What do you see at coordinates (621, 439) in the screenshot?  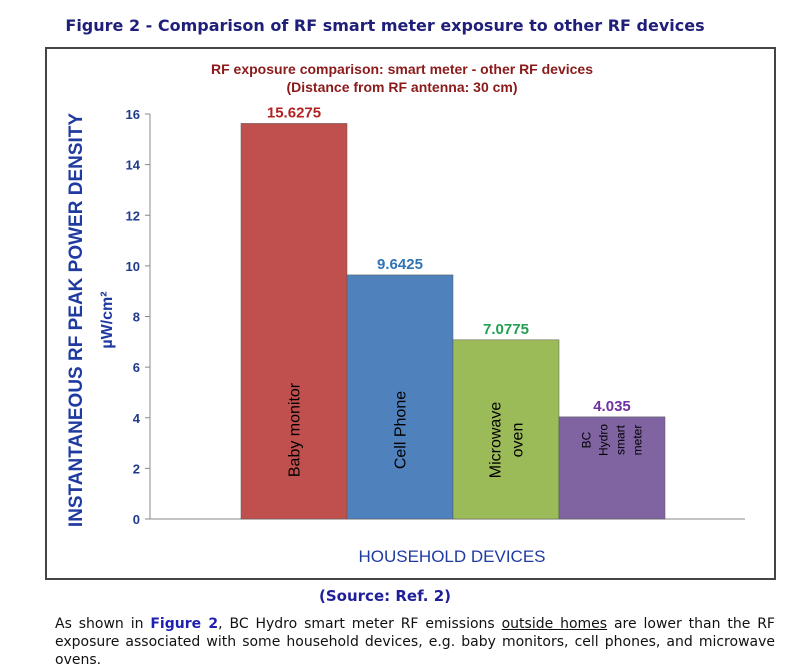 I see `category-label: smart` at bounding box center [621, 439].